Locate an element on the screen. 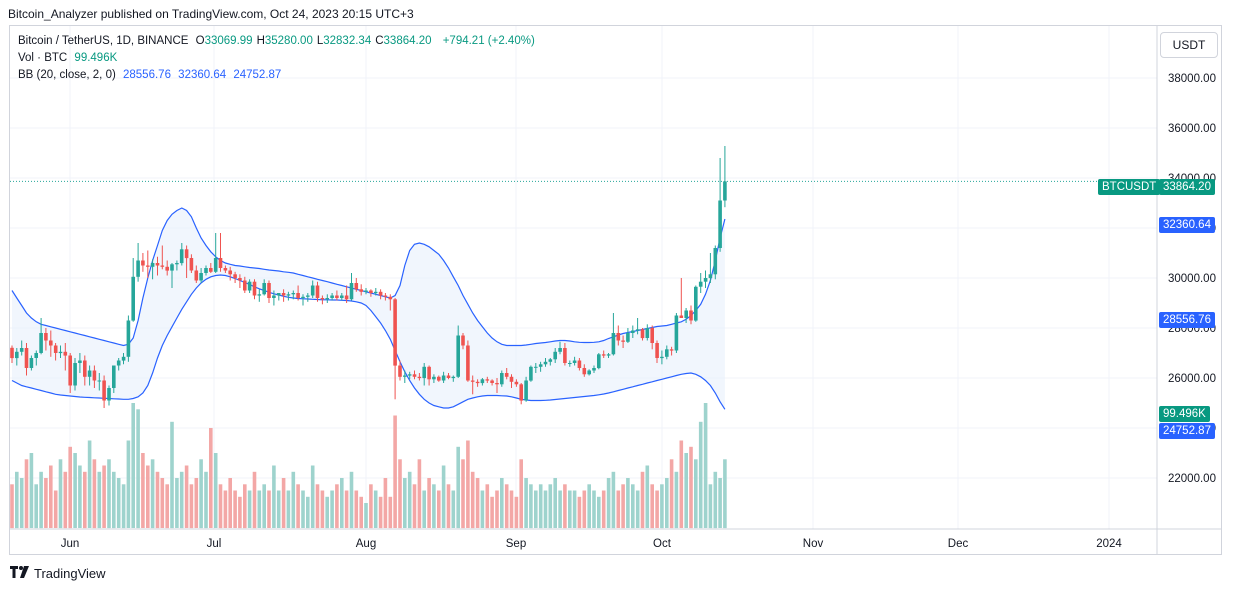  tv-logo-icon is located at coordinates (20, 573).